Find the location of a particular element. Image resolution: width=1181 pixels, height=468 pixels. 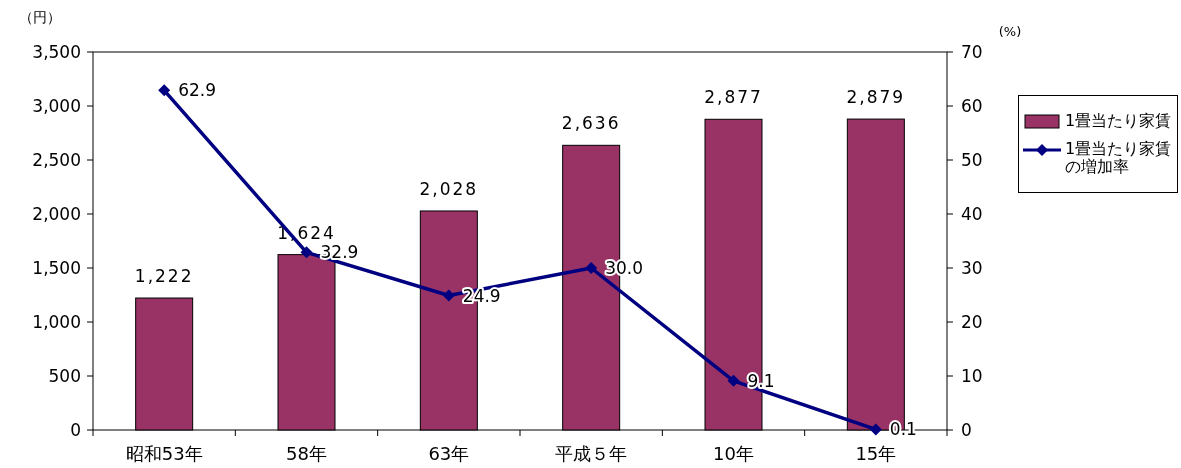

legend-label: 1畳当たり家賃 is located at coordinates (1119, 120).